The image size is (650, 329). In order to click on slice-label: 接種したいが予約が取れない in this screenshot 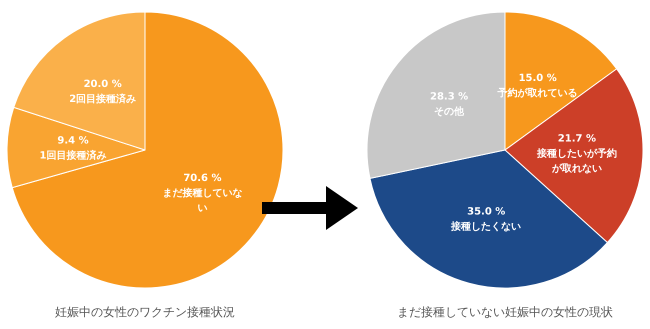, I will do `click(576, 160)`.